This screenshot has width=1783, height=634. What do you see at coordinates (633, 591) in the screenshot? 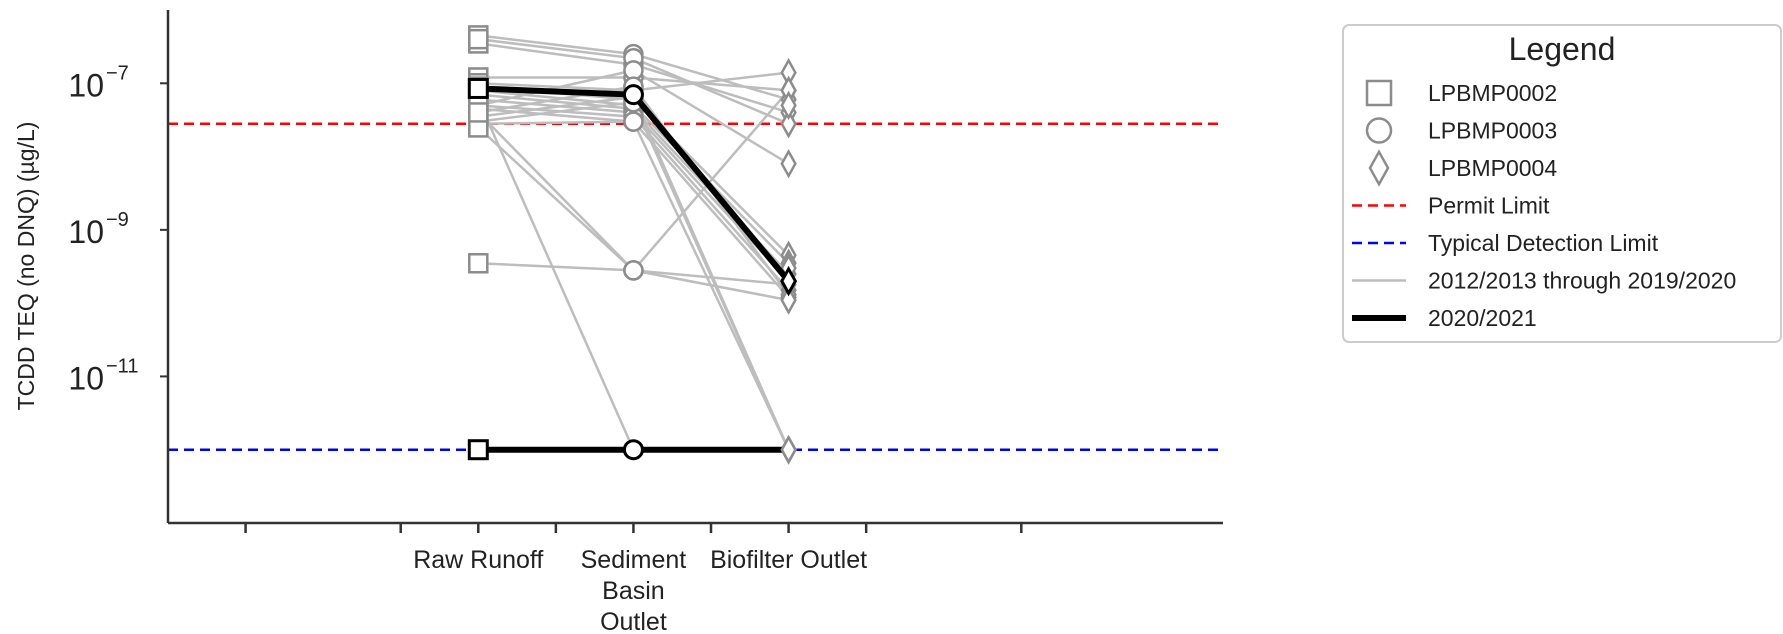
I see `x-tick-label-1-line-1: Basin` at bounding box center [633, 591].